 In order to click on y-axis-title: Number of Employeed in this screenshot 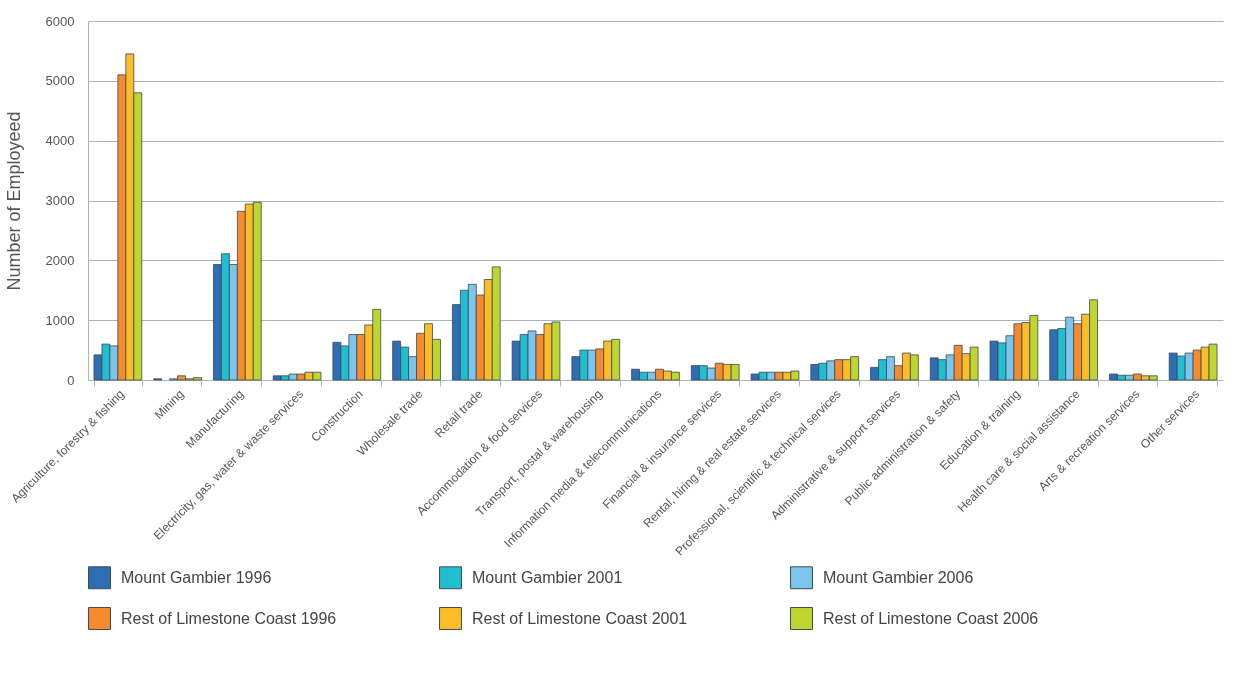, I will do `click(13, 201)`.